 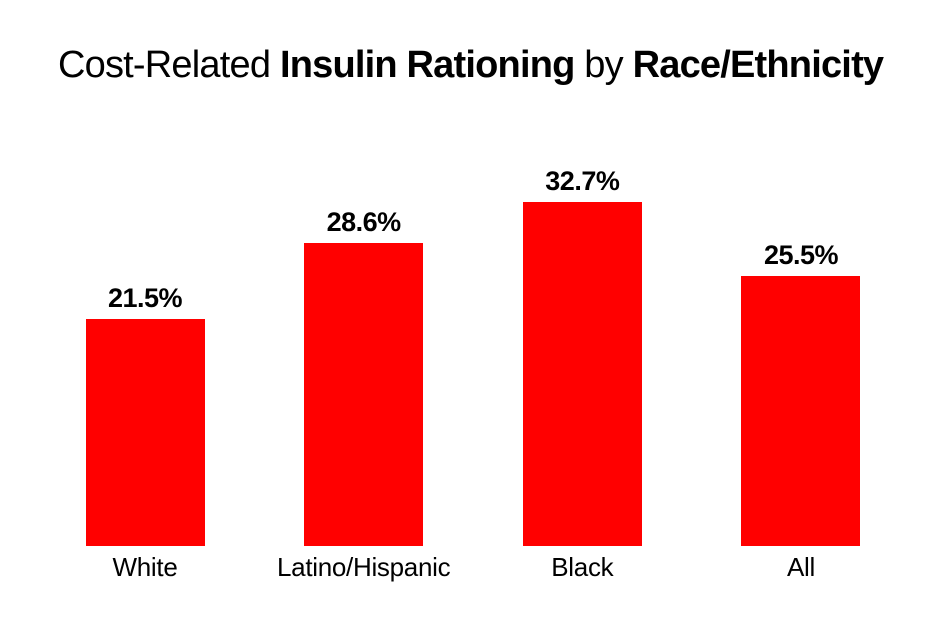 What do you see at coordinates (364, 567) in the screenshot?
I see `category-label-latino-hispanic: Latino/Hispanic` at bounding box center [364, 567].